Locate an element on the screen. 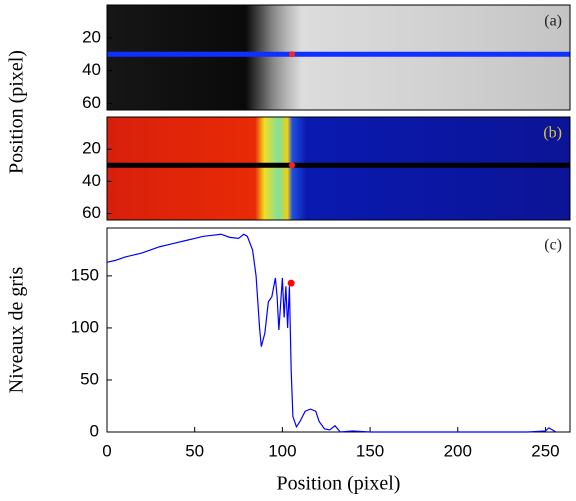 The width and height of the screenshot is (576, 501). x-tick-label: 150 is located at coordinates (370, 450).